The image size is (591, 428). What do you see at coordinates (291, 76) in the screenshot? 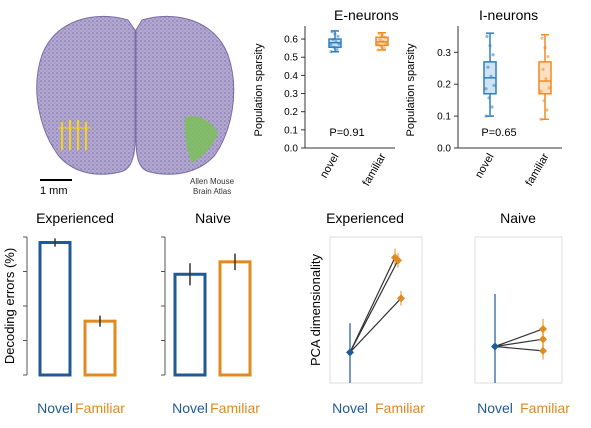
I see `y-tick-label: 0.4` at bounding box center [291, 76].